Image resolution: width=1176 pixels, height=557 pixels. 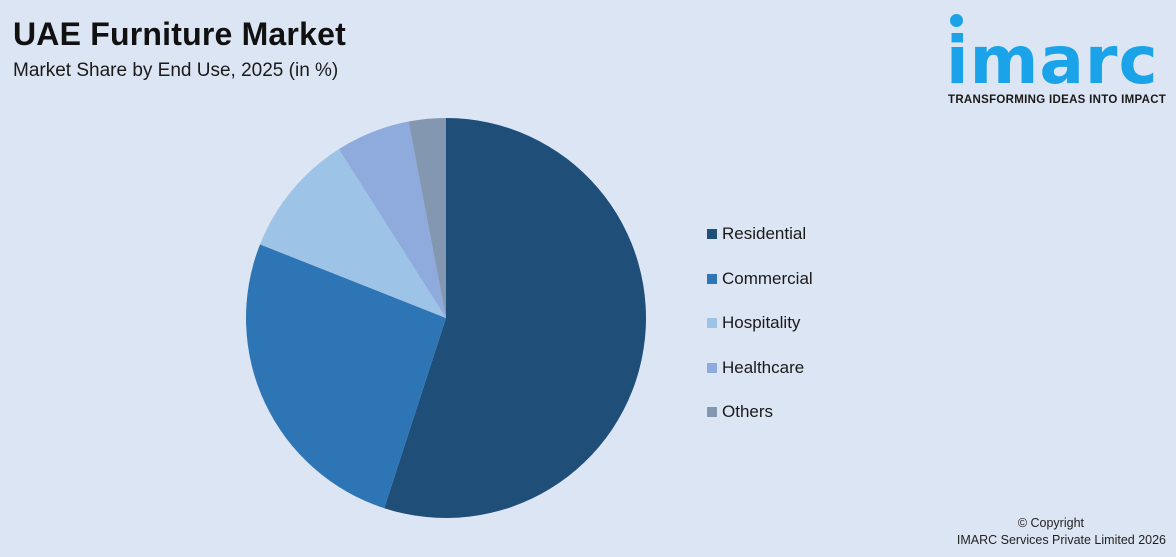 I want to click on legend-label: Commercial, so click(x=767, y=278).